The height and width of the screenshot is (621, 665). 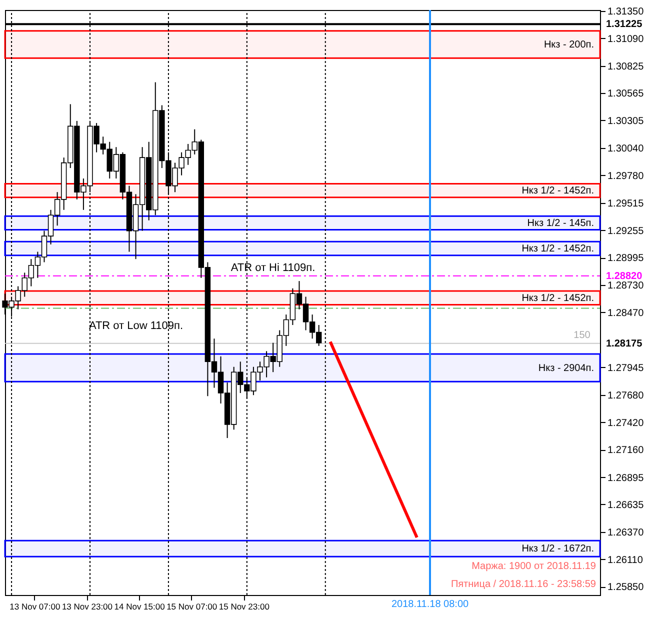 What do you see at coordinates (626, 204) in the screenshot?
I see `y-tick-label: 1.29515` at bounding box center [626, 204].